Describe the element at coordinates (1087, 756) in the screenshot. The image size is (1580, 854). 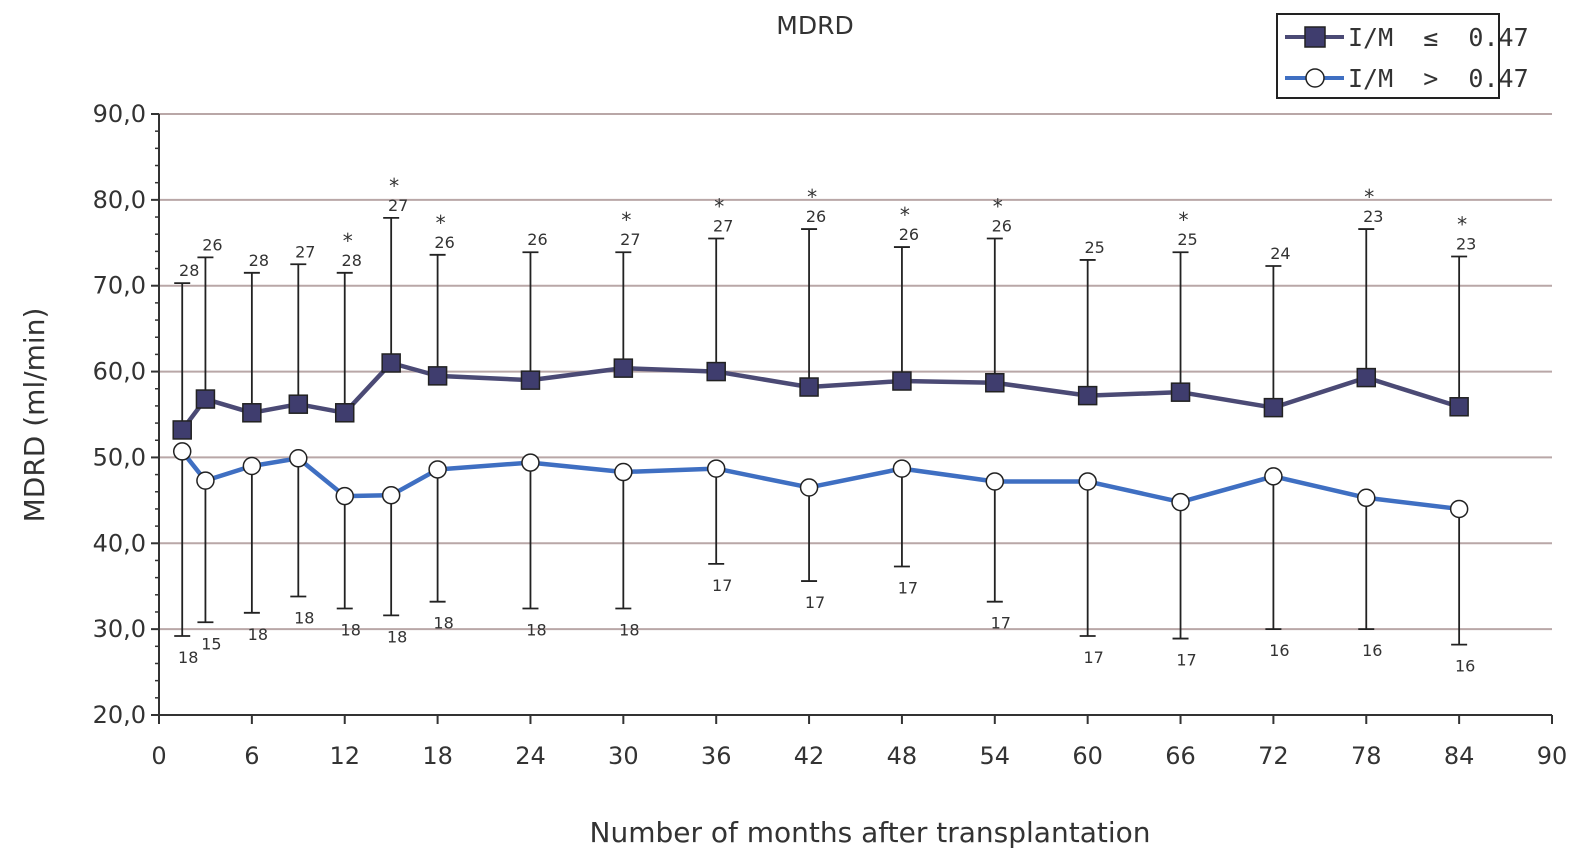
I see `x-tick-label: 60` at that location.